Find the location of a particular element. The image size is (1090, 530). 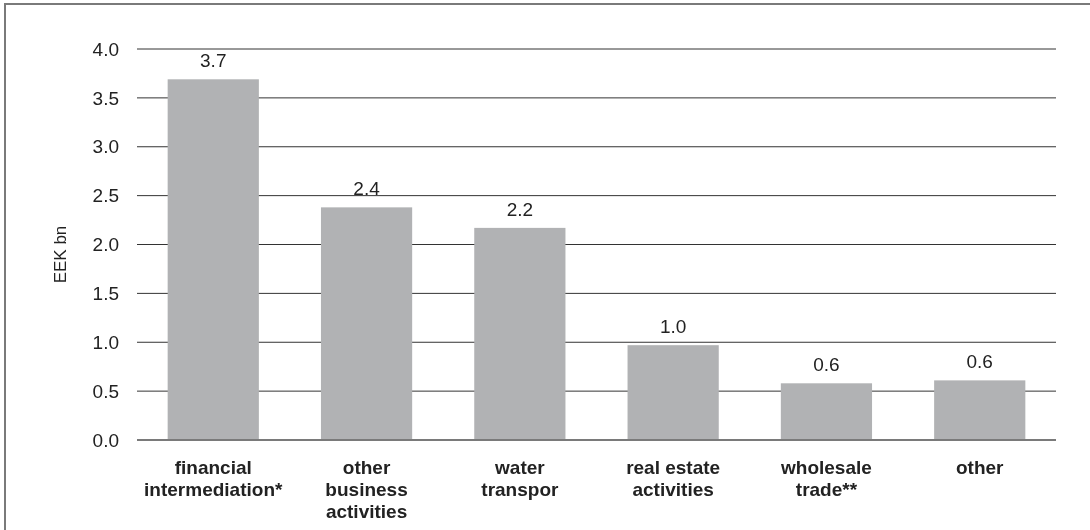

data-label: 3.7 is located at coordinates (213, 61).